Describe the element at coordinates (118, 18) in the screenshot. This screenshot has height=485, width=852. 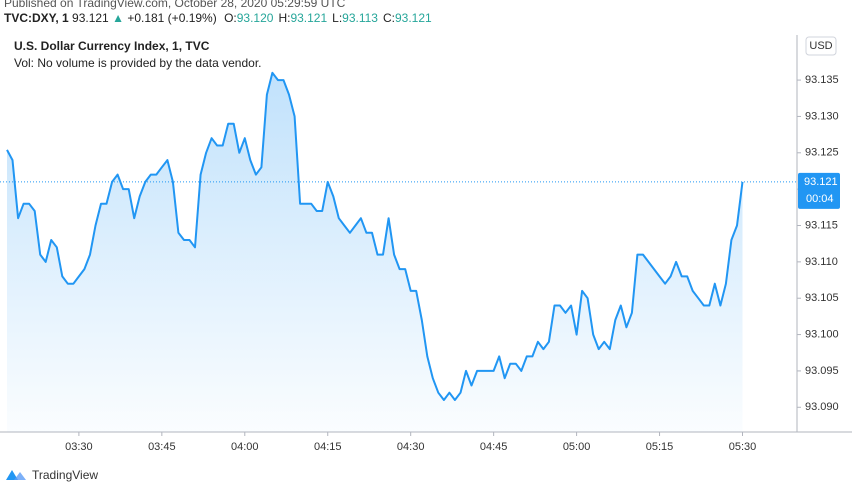
I see `change-arrow: ▲` at that location.